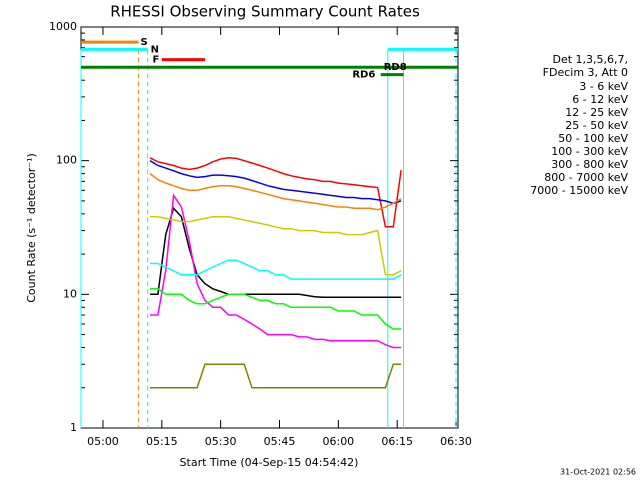 This screenshot has width=640, height=480. Describe the element at coordinates (395, 67) in the screenshot. I see `flag-label: RD8` at that location.